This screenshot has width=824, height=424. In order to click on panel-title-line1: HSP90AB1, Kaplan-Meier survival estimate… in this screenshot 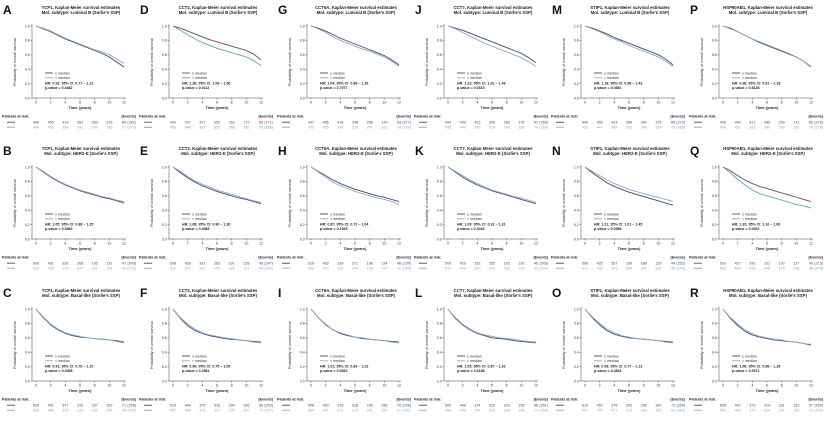, I will do `click(768, 7)`.